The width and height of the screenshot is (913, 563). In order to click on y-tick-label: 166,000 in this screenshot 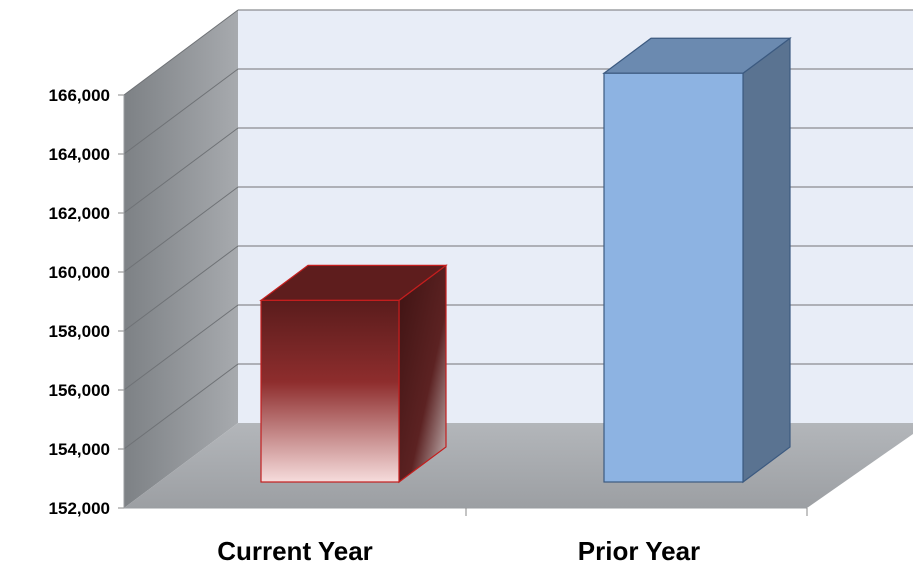, I will do `click(79, 95)`.